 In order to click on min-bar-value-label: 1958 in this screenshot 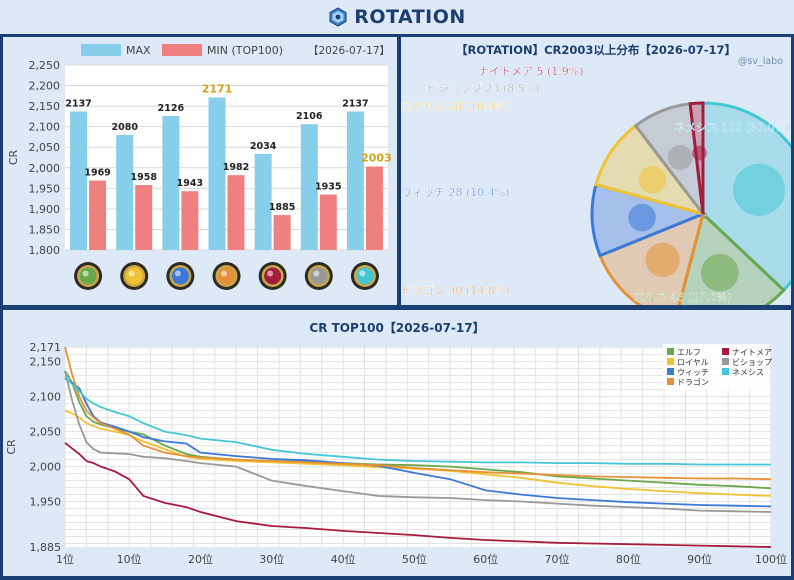, I will do `click(143, 177)`.